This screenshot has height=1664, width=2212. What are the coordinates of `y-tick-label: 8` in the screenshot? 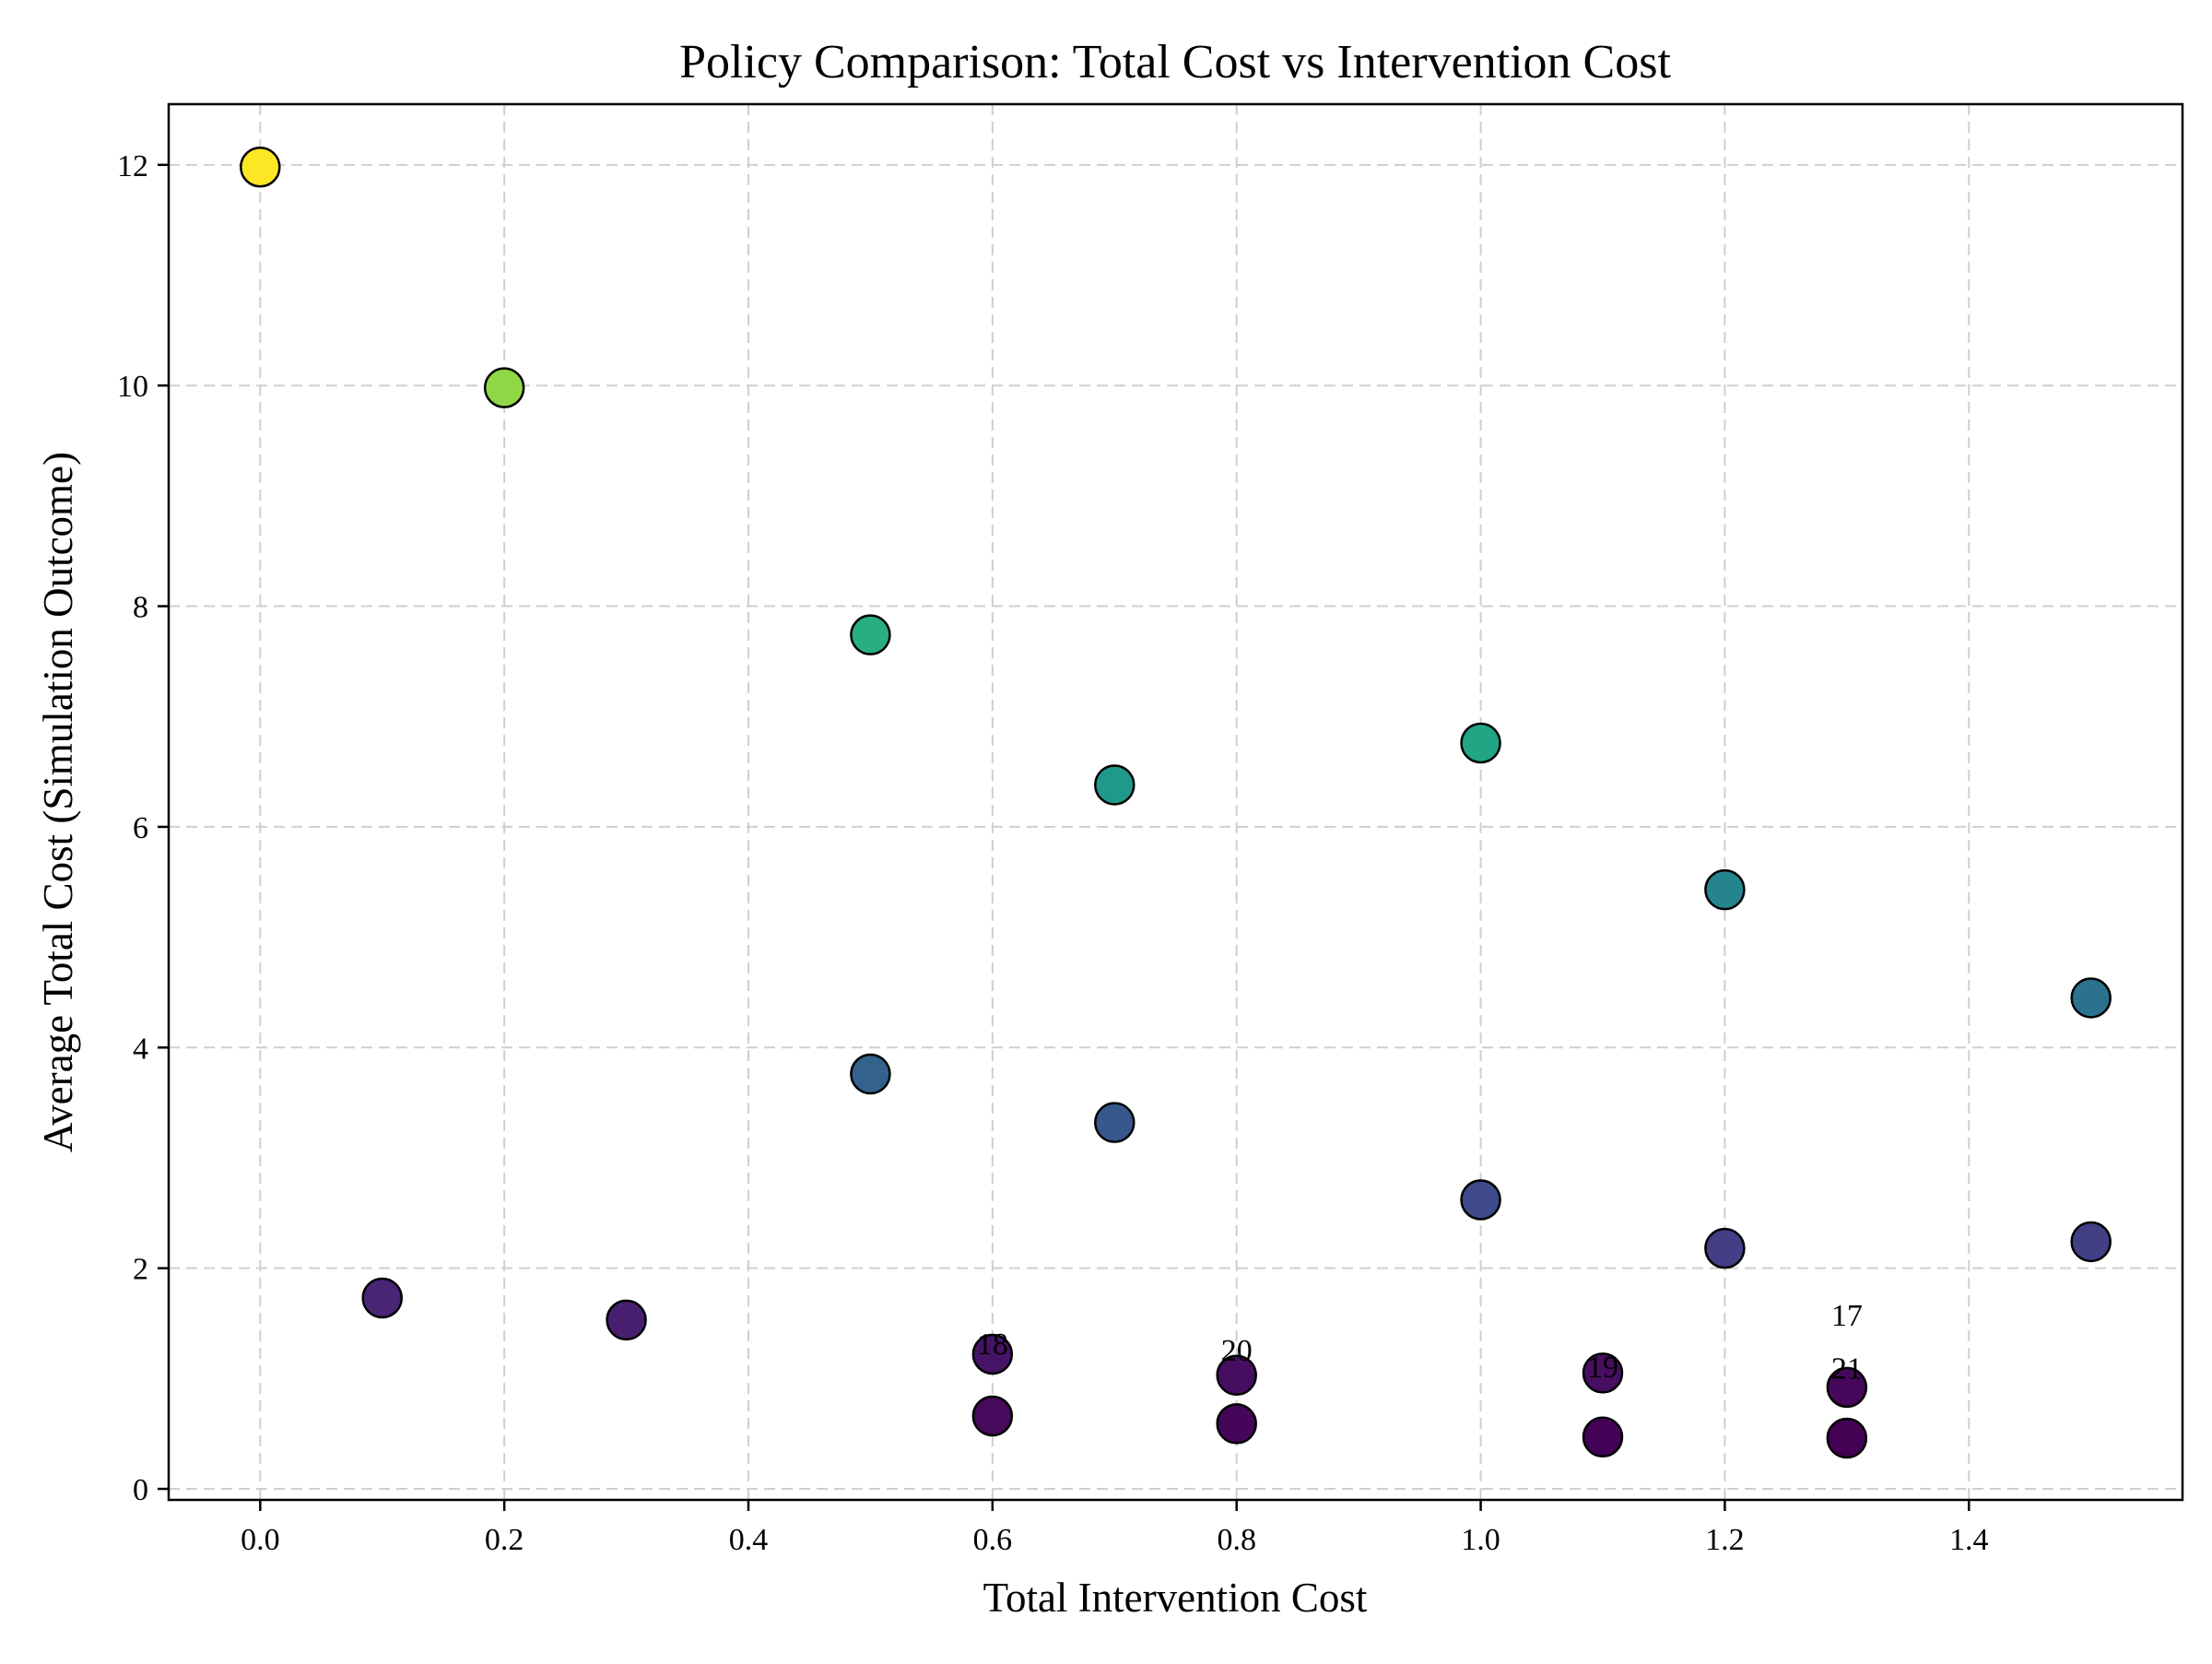 It's located at (140, 608).